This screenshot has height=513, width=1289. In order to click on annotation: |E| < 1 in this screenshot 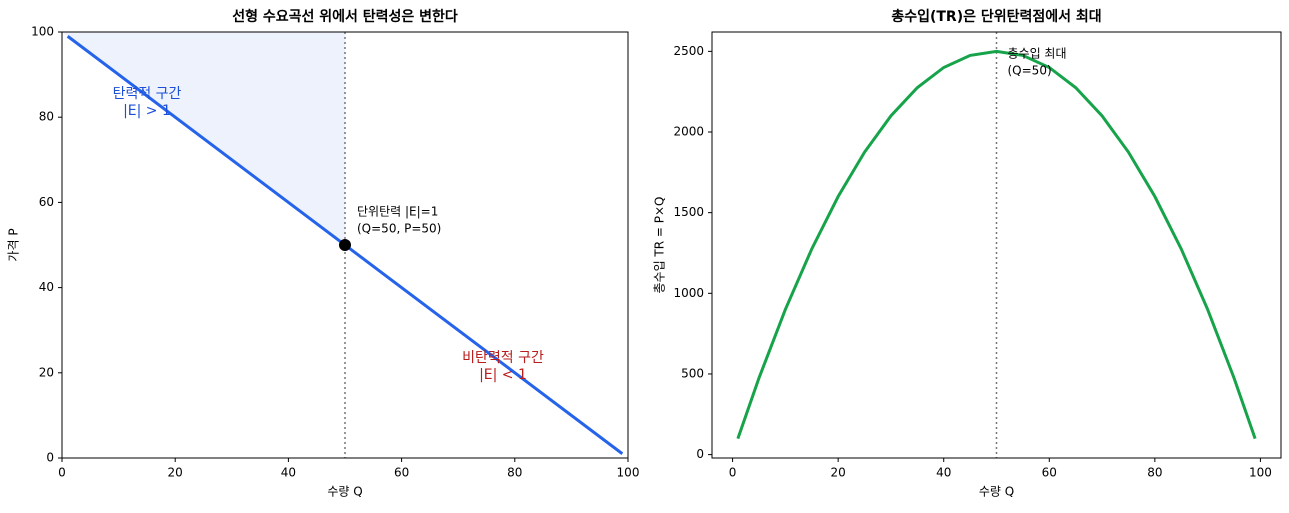, I will do `click(503, 375)`.